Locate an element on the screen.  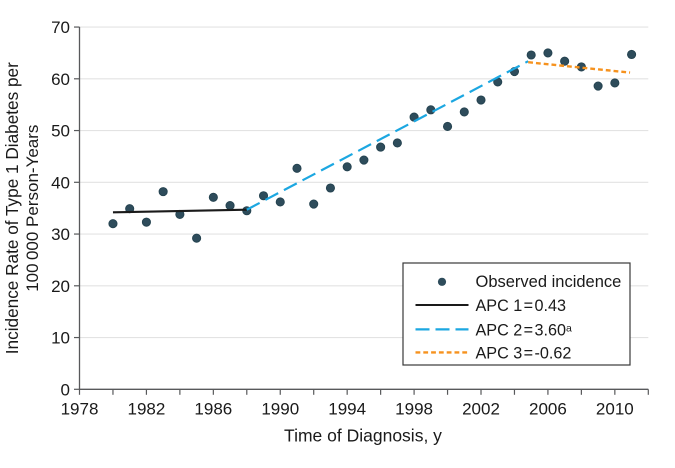
svg-text: 10 is located at coordinates (60, 338).